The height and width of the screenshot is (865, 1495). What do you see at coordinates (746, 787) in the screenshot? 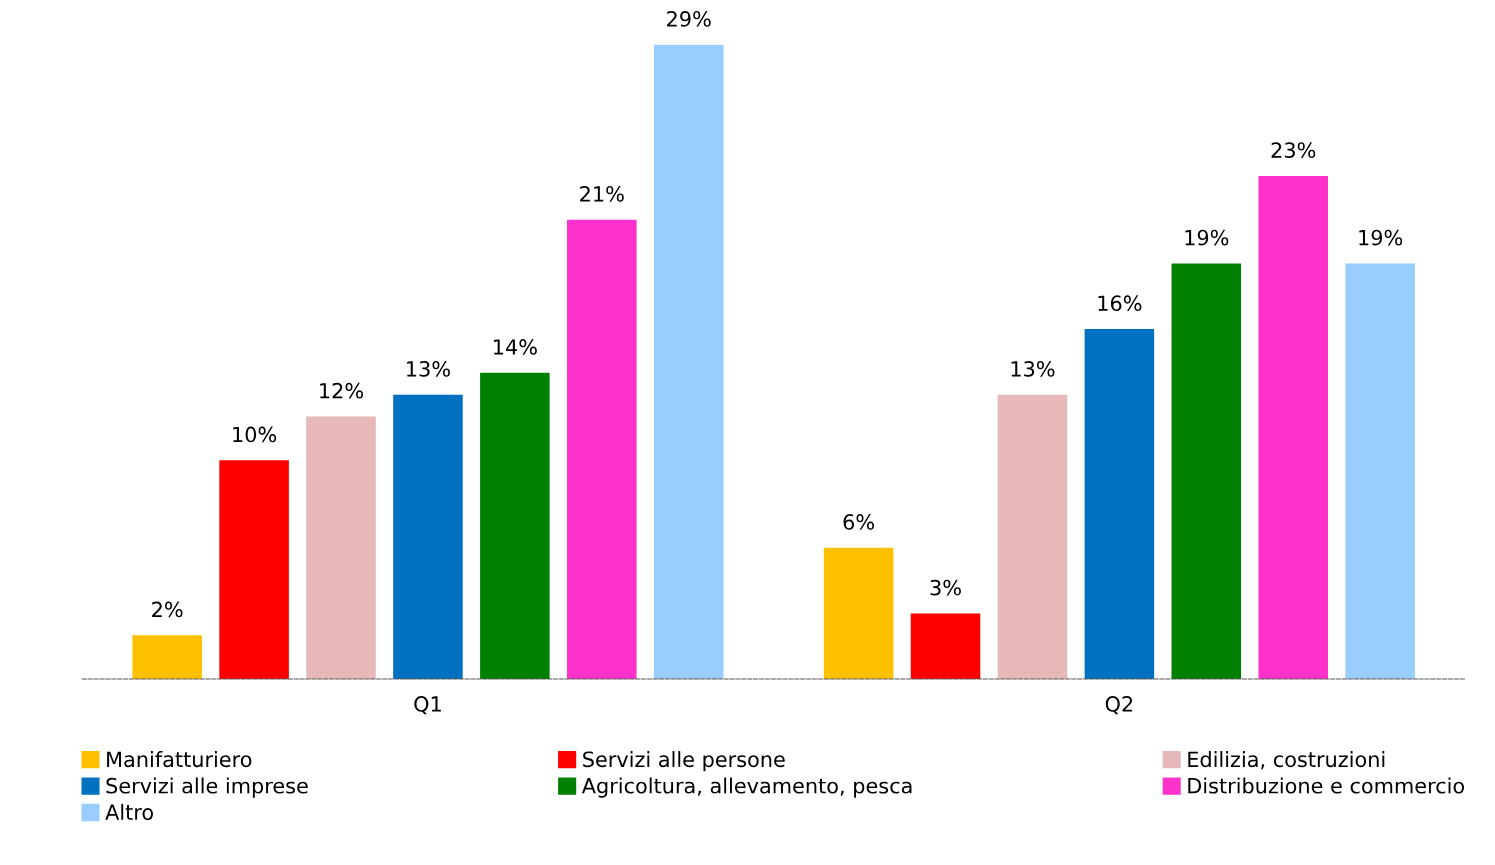
I see `legend-label: Agricoltura, allevamento, pesca` at bounding box center [746, 787].